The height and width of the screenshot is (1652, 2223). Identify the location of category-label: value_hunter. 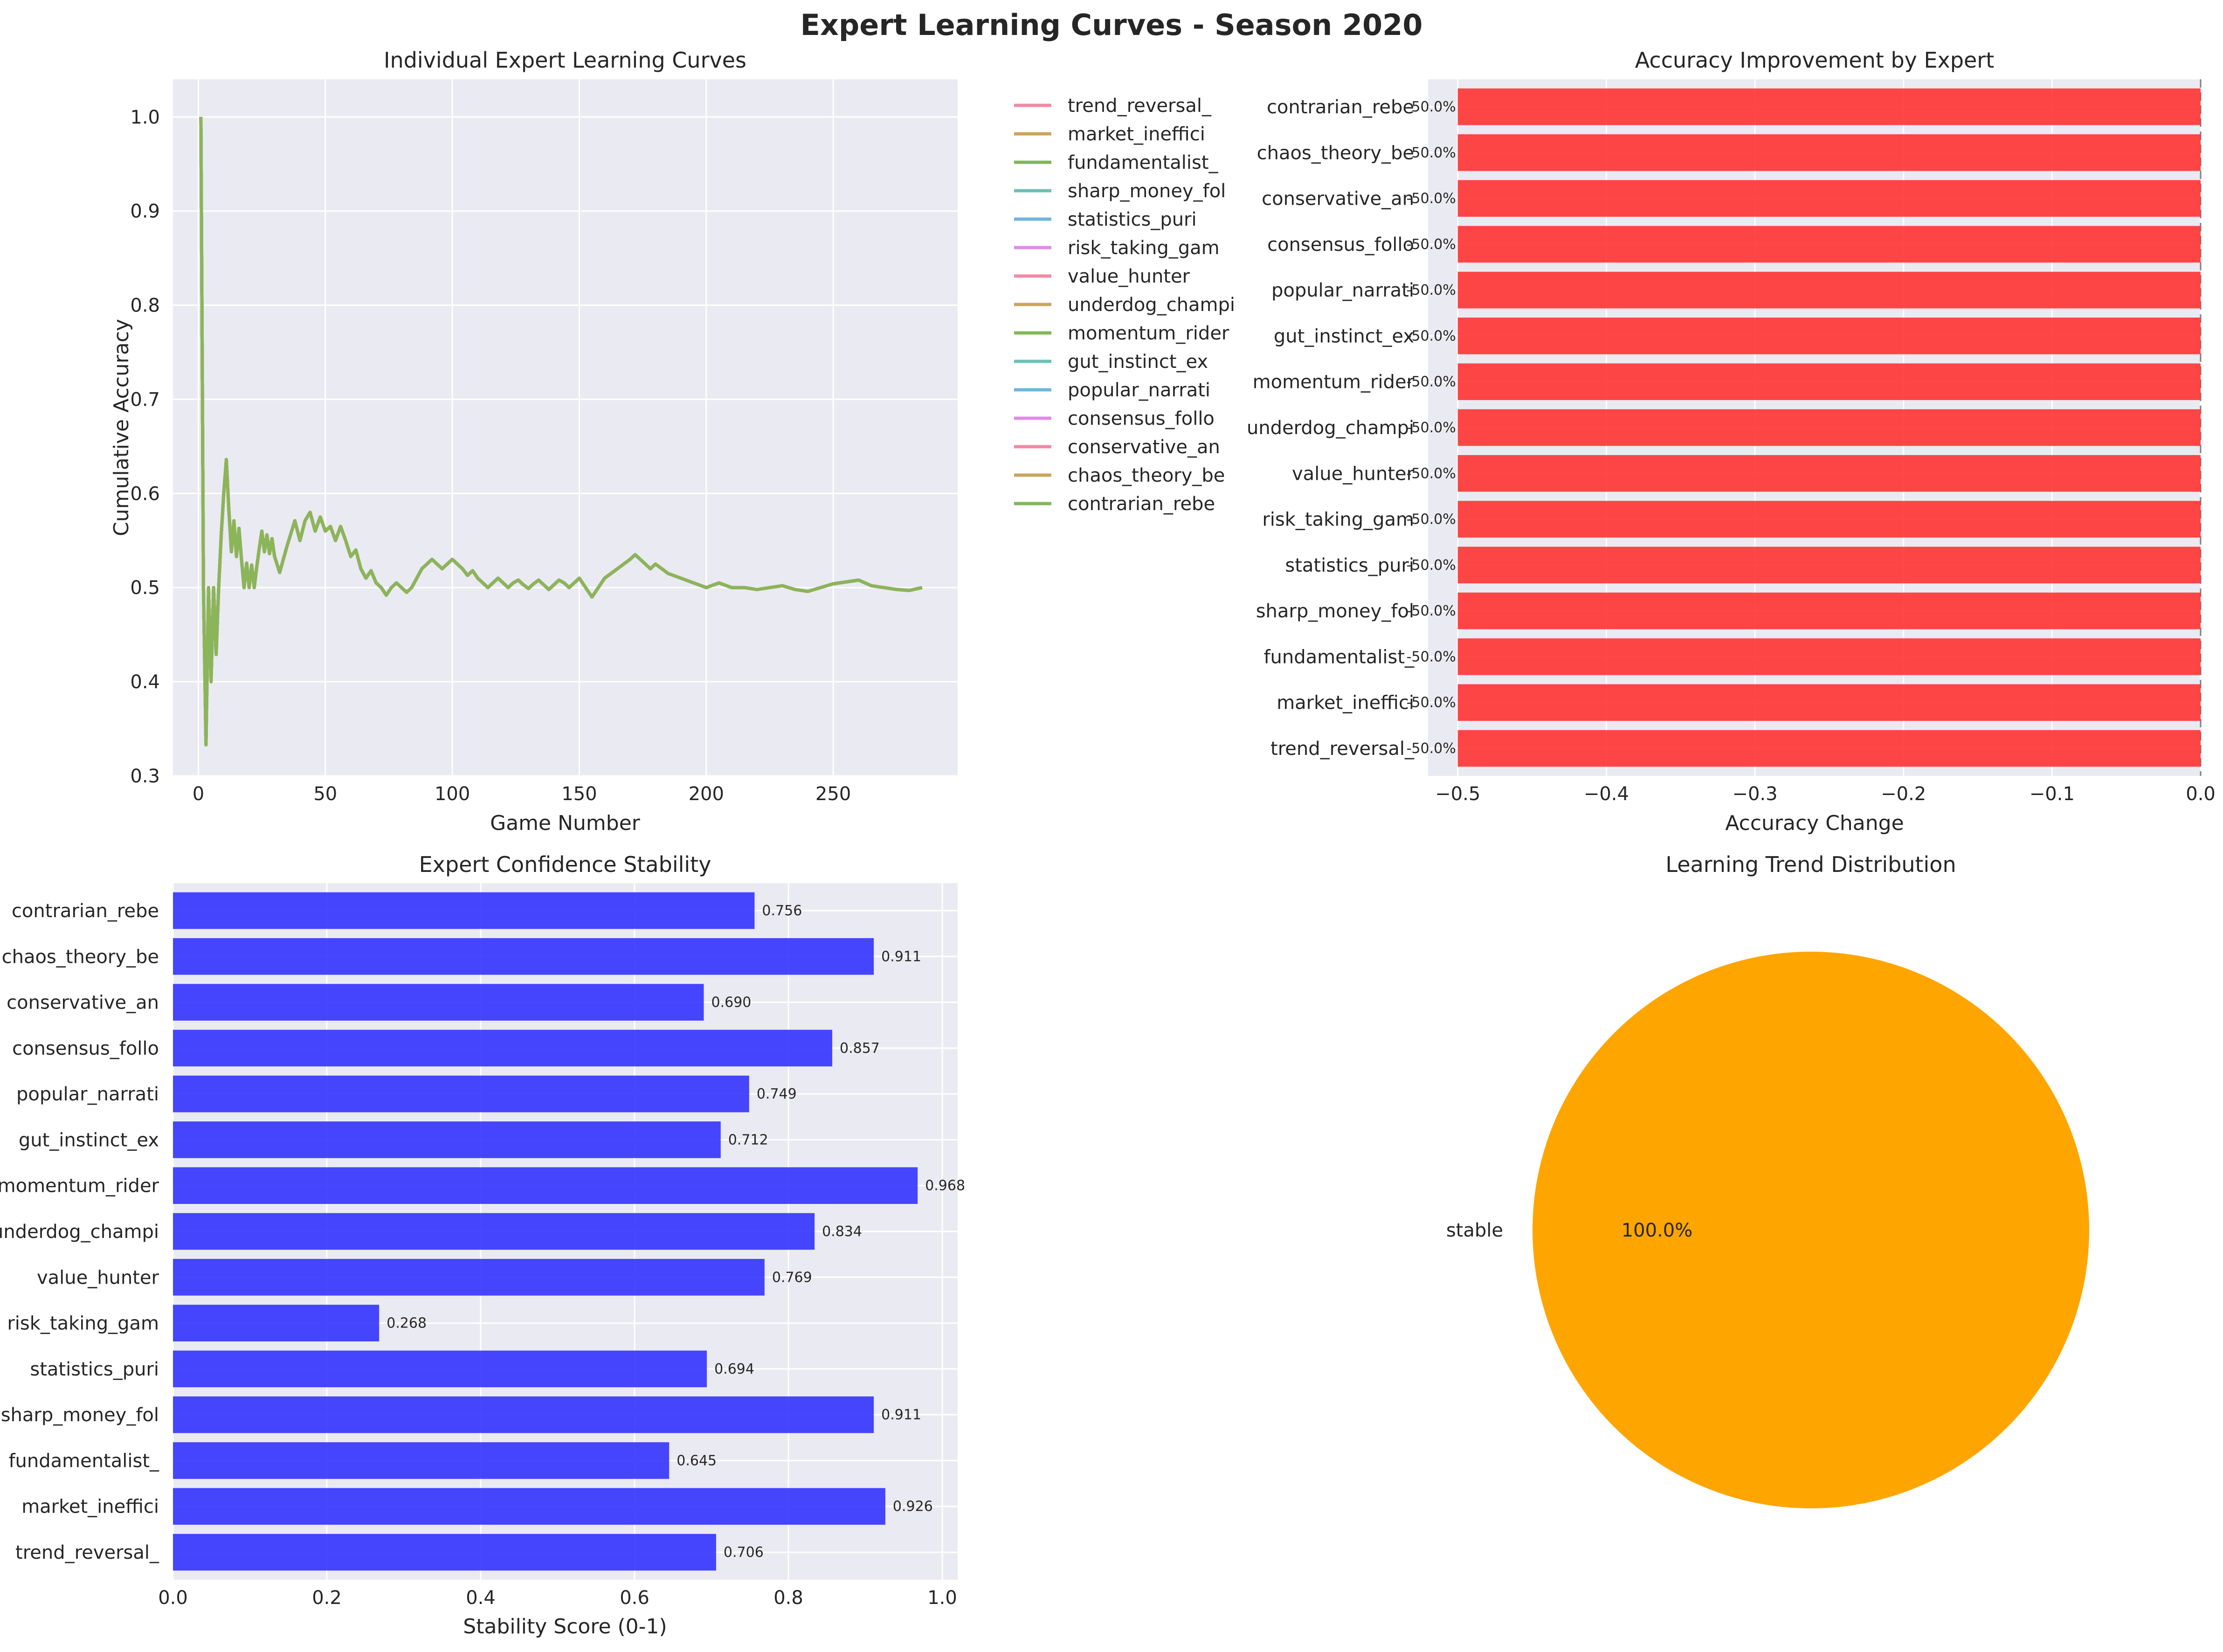
(1353, 473).